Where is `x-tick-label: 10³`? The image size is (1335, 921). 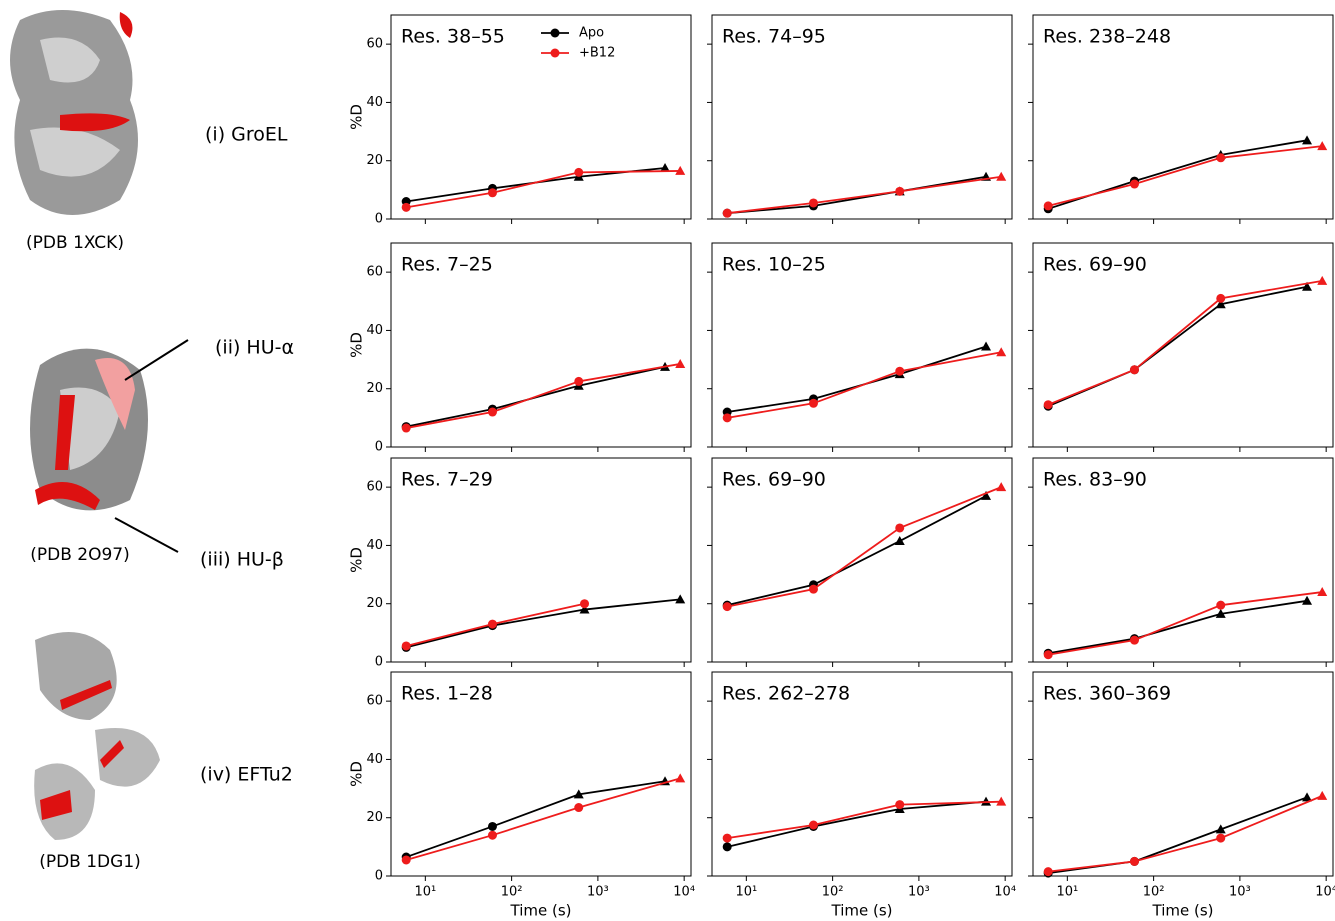 x-tick-label: 10³ is located at coordinates (919, 892).